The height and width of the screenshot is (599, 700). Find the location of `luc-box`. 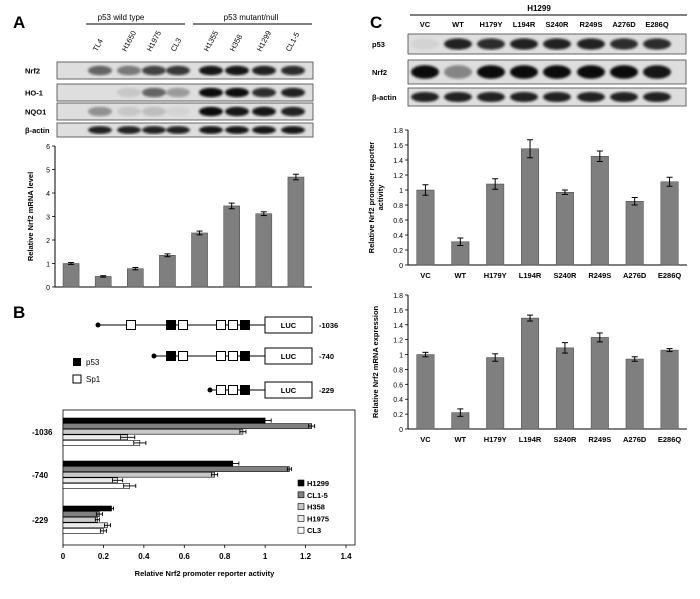

luc-box is located at coordinates (288, 390).